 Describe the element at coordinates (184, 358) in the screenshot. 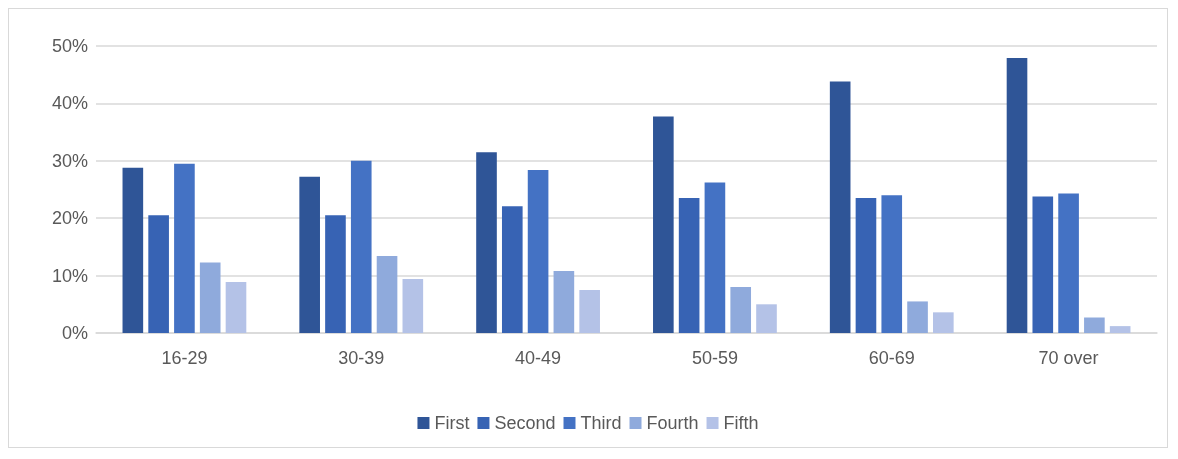

I see `x-tick-label: 16-29` at that location.